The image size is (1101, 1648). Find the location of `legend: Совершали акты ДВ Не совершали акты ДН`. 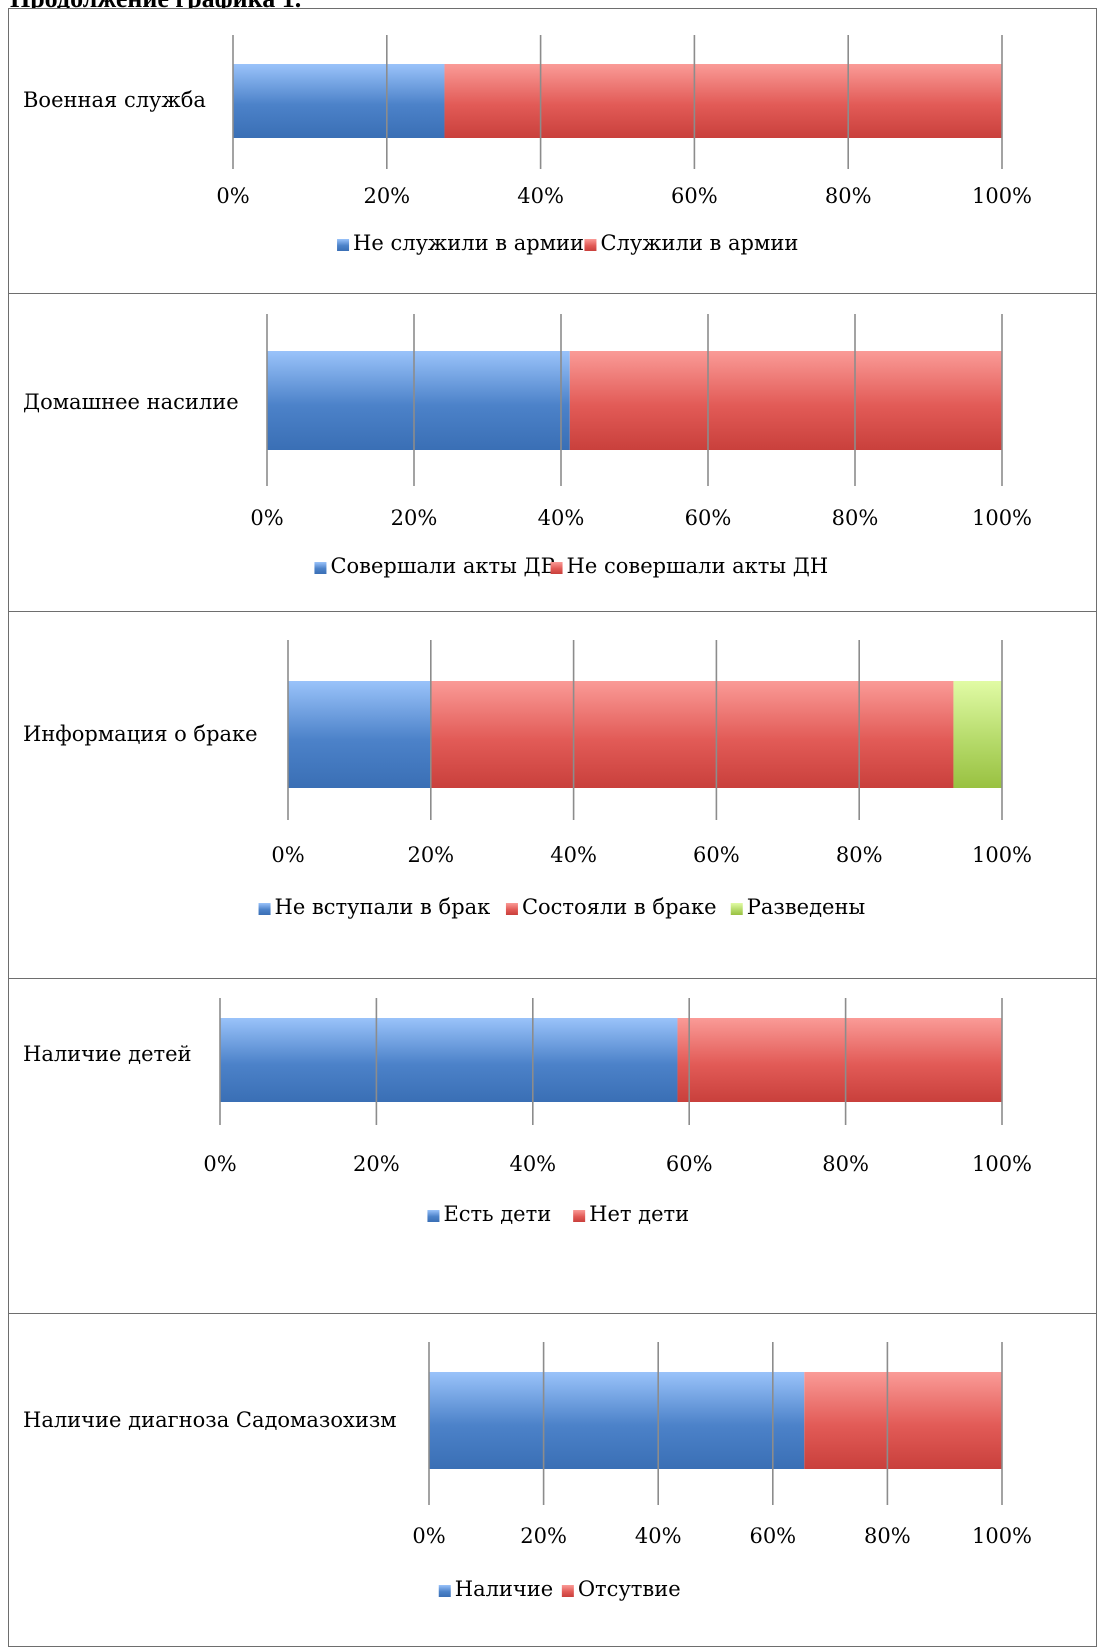

legend: Совершали акты ДВ Не совершали акты ДН is located at coordinates (571, 566).